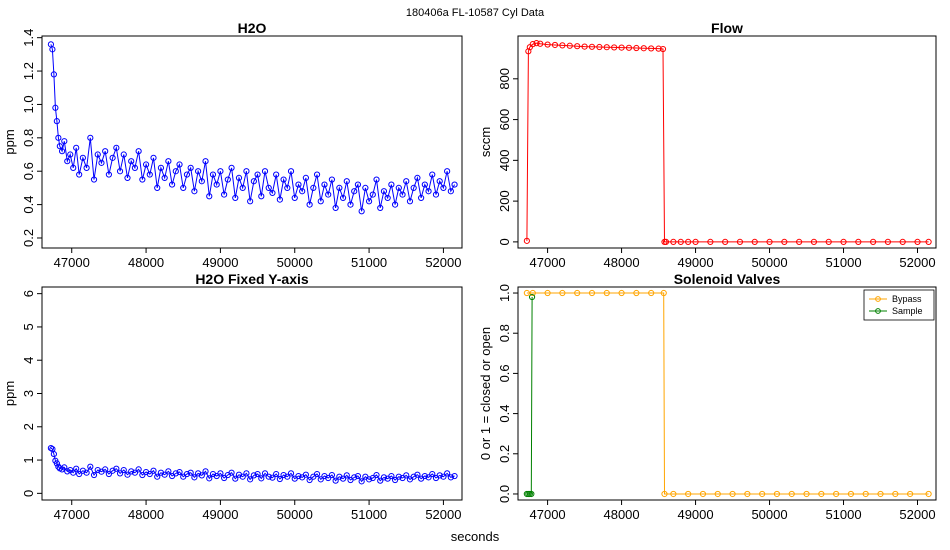 This screenshot has height=550, width=950. What do you see at coordinates (9, 393) in the screenshot?
I see `y-axis-label: ppm` at bounding box center [9, 393].